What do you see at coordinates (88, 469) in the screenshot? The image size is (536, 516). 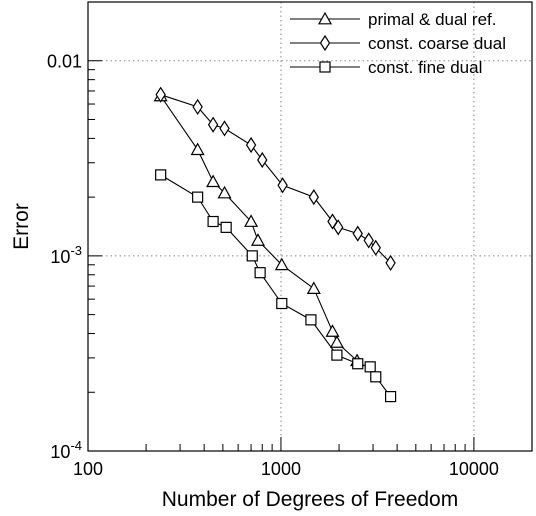 I see `x-tick-label: 100` at bounding box center [88, 469].